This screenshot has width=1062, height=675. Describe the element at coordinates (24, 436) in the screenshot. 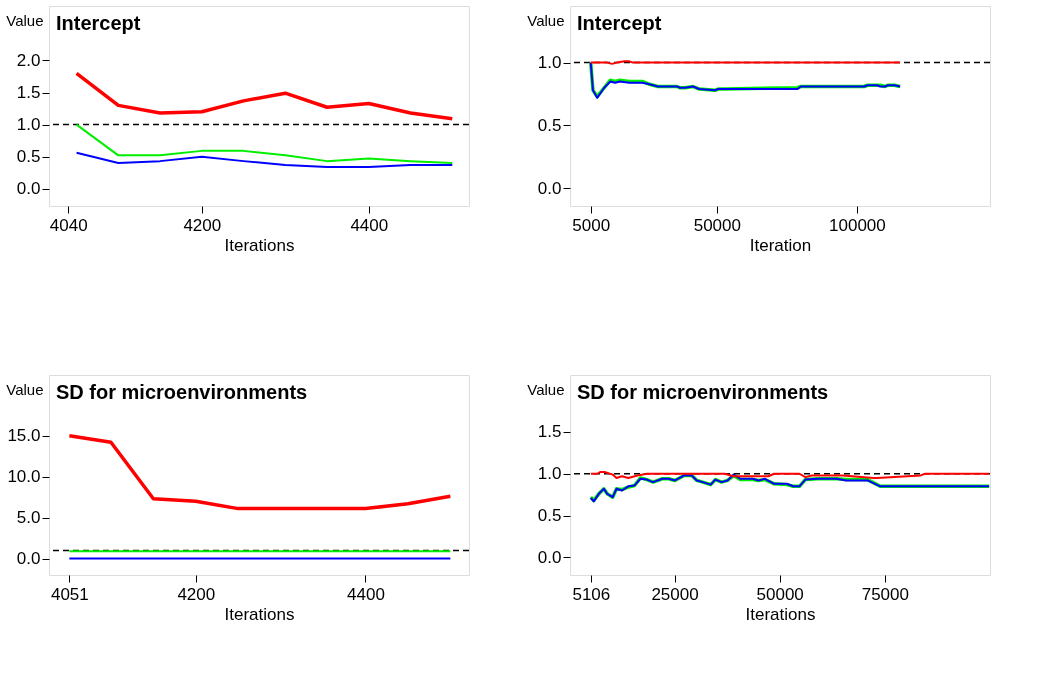

I see `y-tick-label: 15.0` at that location.